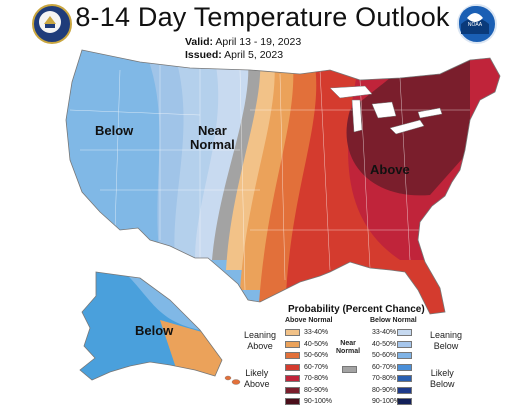  I want to click on valid-label: Valid:, so click(199, 42).